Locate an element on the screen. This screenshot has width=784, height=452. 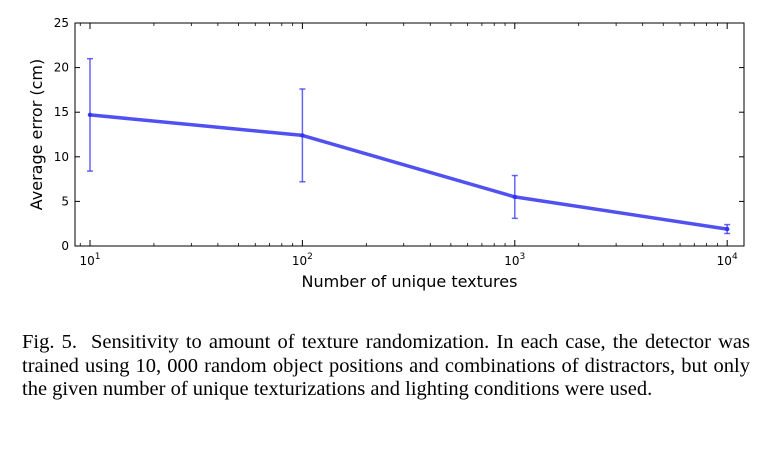
y-tick-label: 0 is located at coordinates (65, 246).